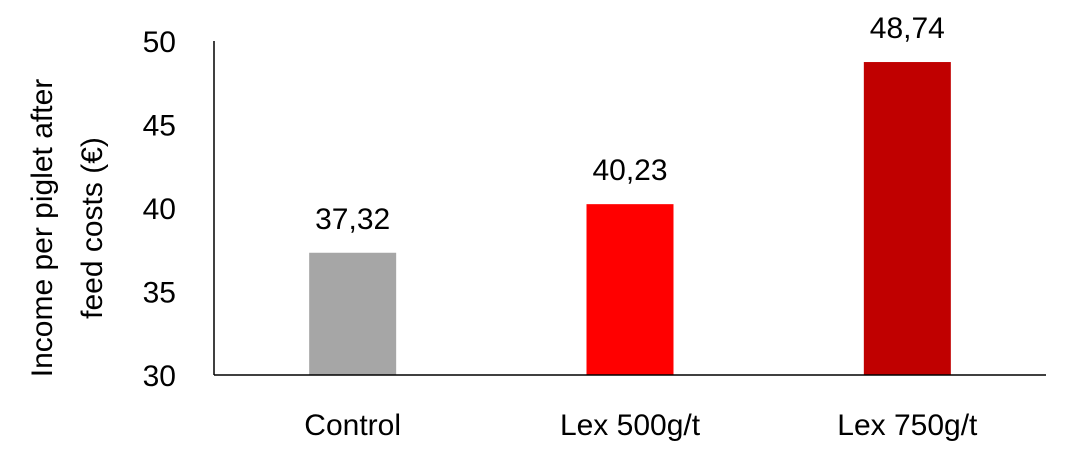 The image size is (1080, 466). I want to click on category-labels: Control Lex 500g/t Lex 750g/t, so click(641, 425).